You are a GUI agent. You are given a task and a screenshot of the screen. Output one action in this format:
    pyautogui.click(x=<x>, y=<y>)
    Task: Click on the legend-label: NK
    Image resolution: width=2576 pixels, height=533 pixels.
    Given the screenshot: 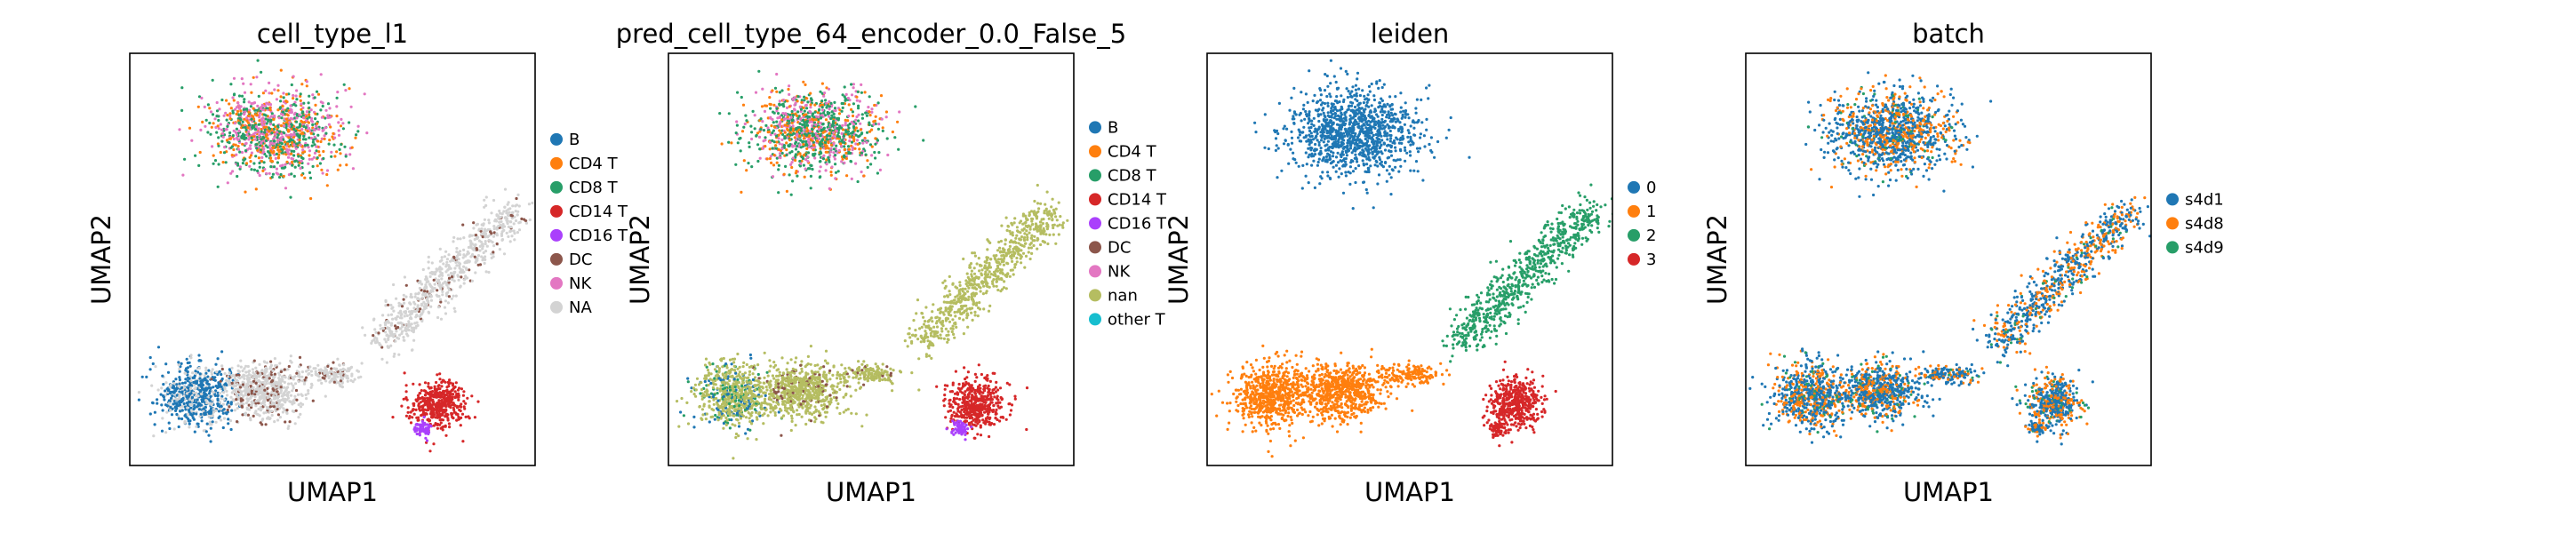 What is the action you would take?
    pyautogui.click(x=580, y=283)
    